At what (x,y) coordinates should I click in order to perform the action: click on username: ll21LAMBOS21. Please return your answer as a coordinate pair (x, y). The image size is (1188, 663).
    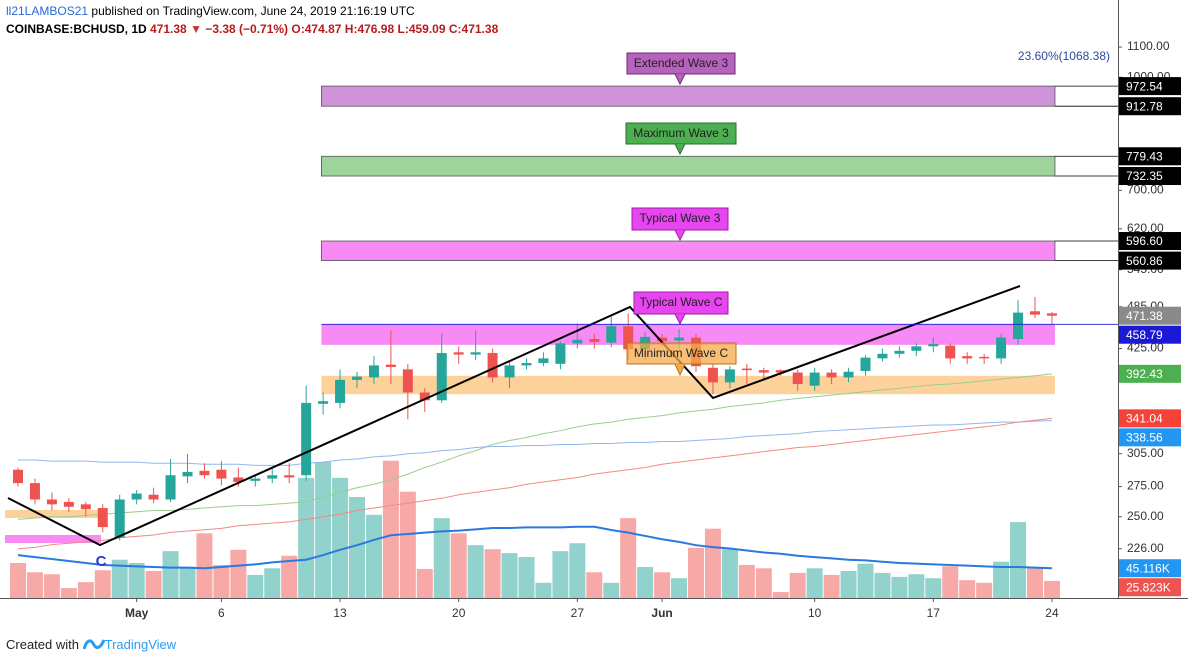
    Looking at the image, I should click on (47, 11).